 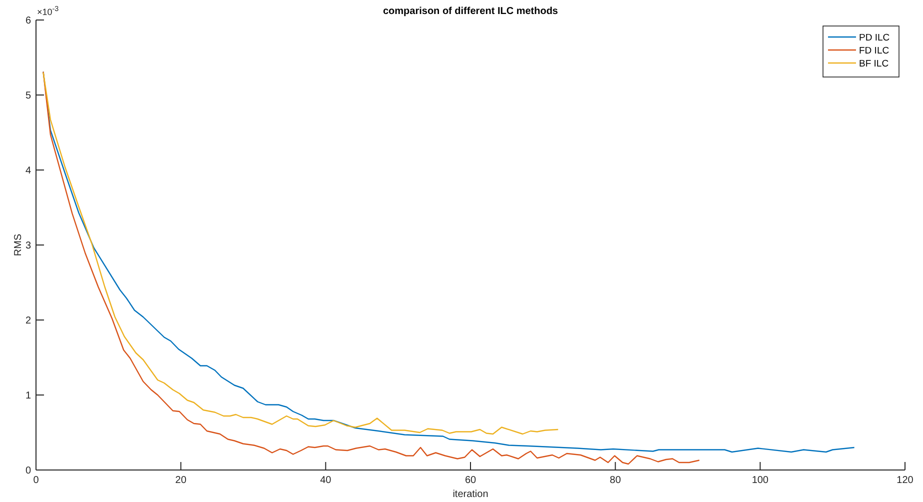 I want to click on x-tick-label: 100, so click(x=760, y=480).